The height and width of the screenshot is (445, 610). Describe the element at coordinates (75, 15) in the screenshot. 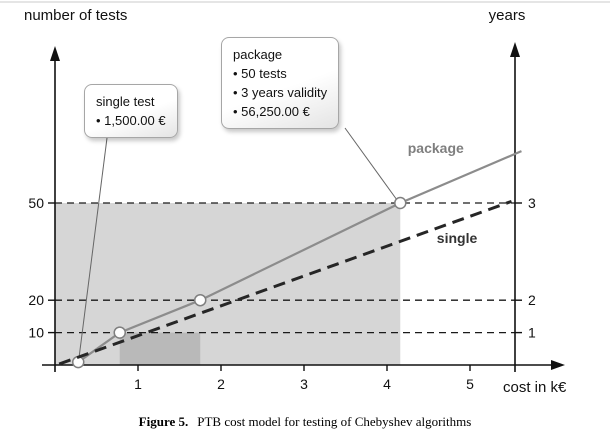

I see `y-axis-label-left: number of tests` at that location.